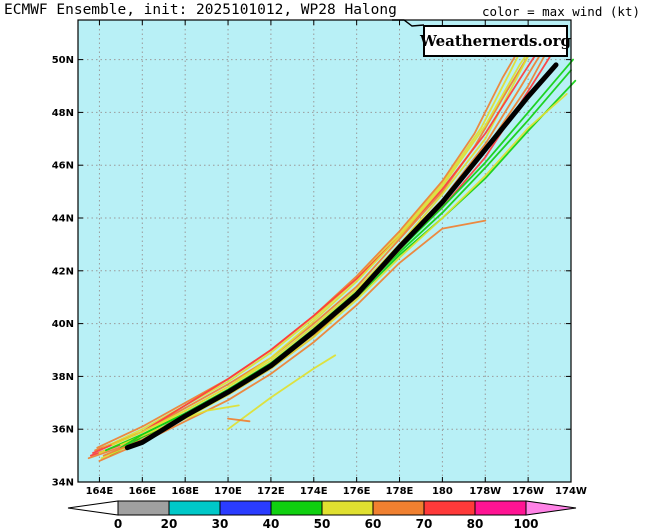 The width and height of the screenshot is (646, 532). Describe the element at coordinates (100, 491) in the screenshot. I see `x-tick-label: 164E` at that location.